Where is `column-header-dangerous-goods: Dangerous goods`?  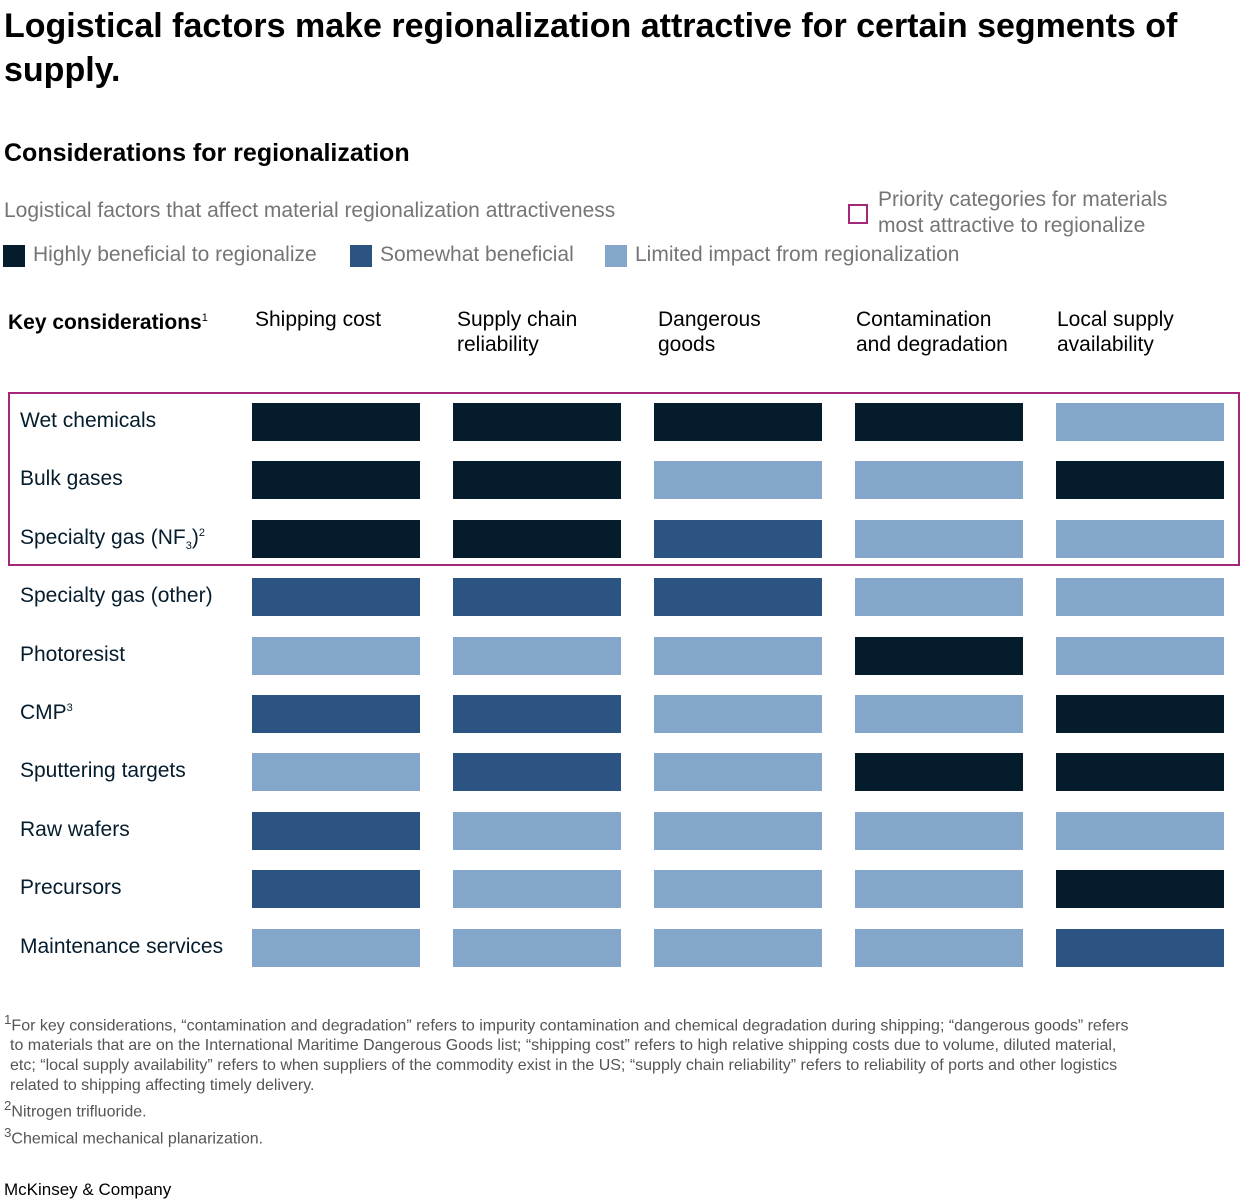 column-header-dangerous-goods: Dangerous goods is located at coordinates (709, 332).